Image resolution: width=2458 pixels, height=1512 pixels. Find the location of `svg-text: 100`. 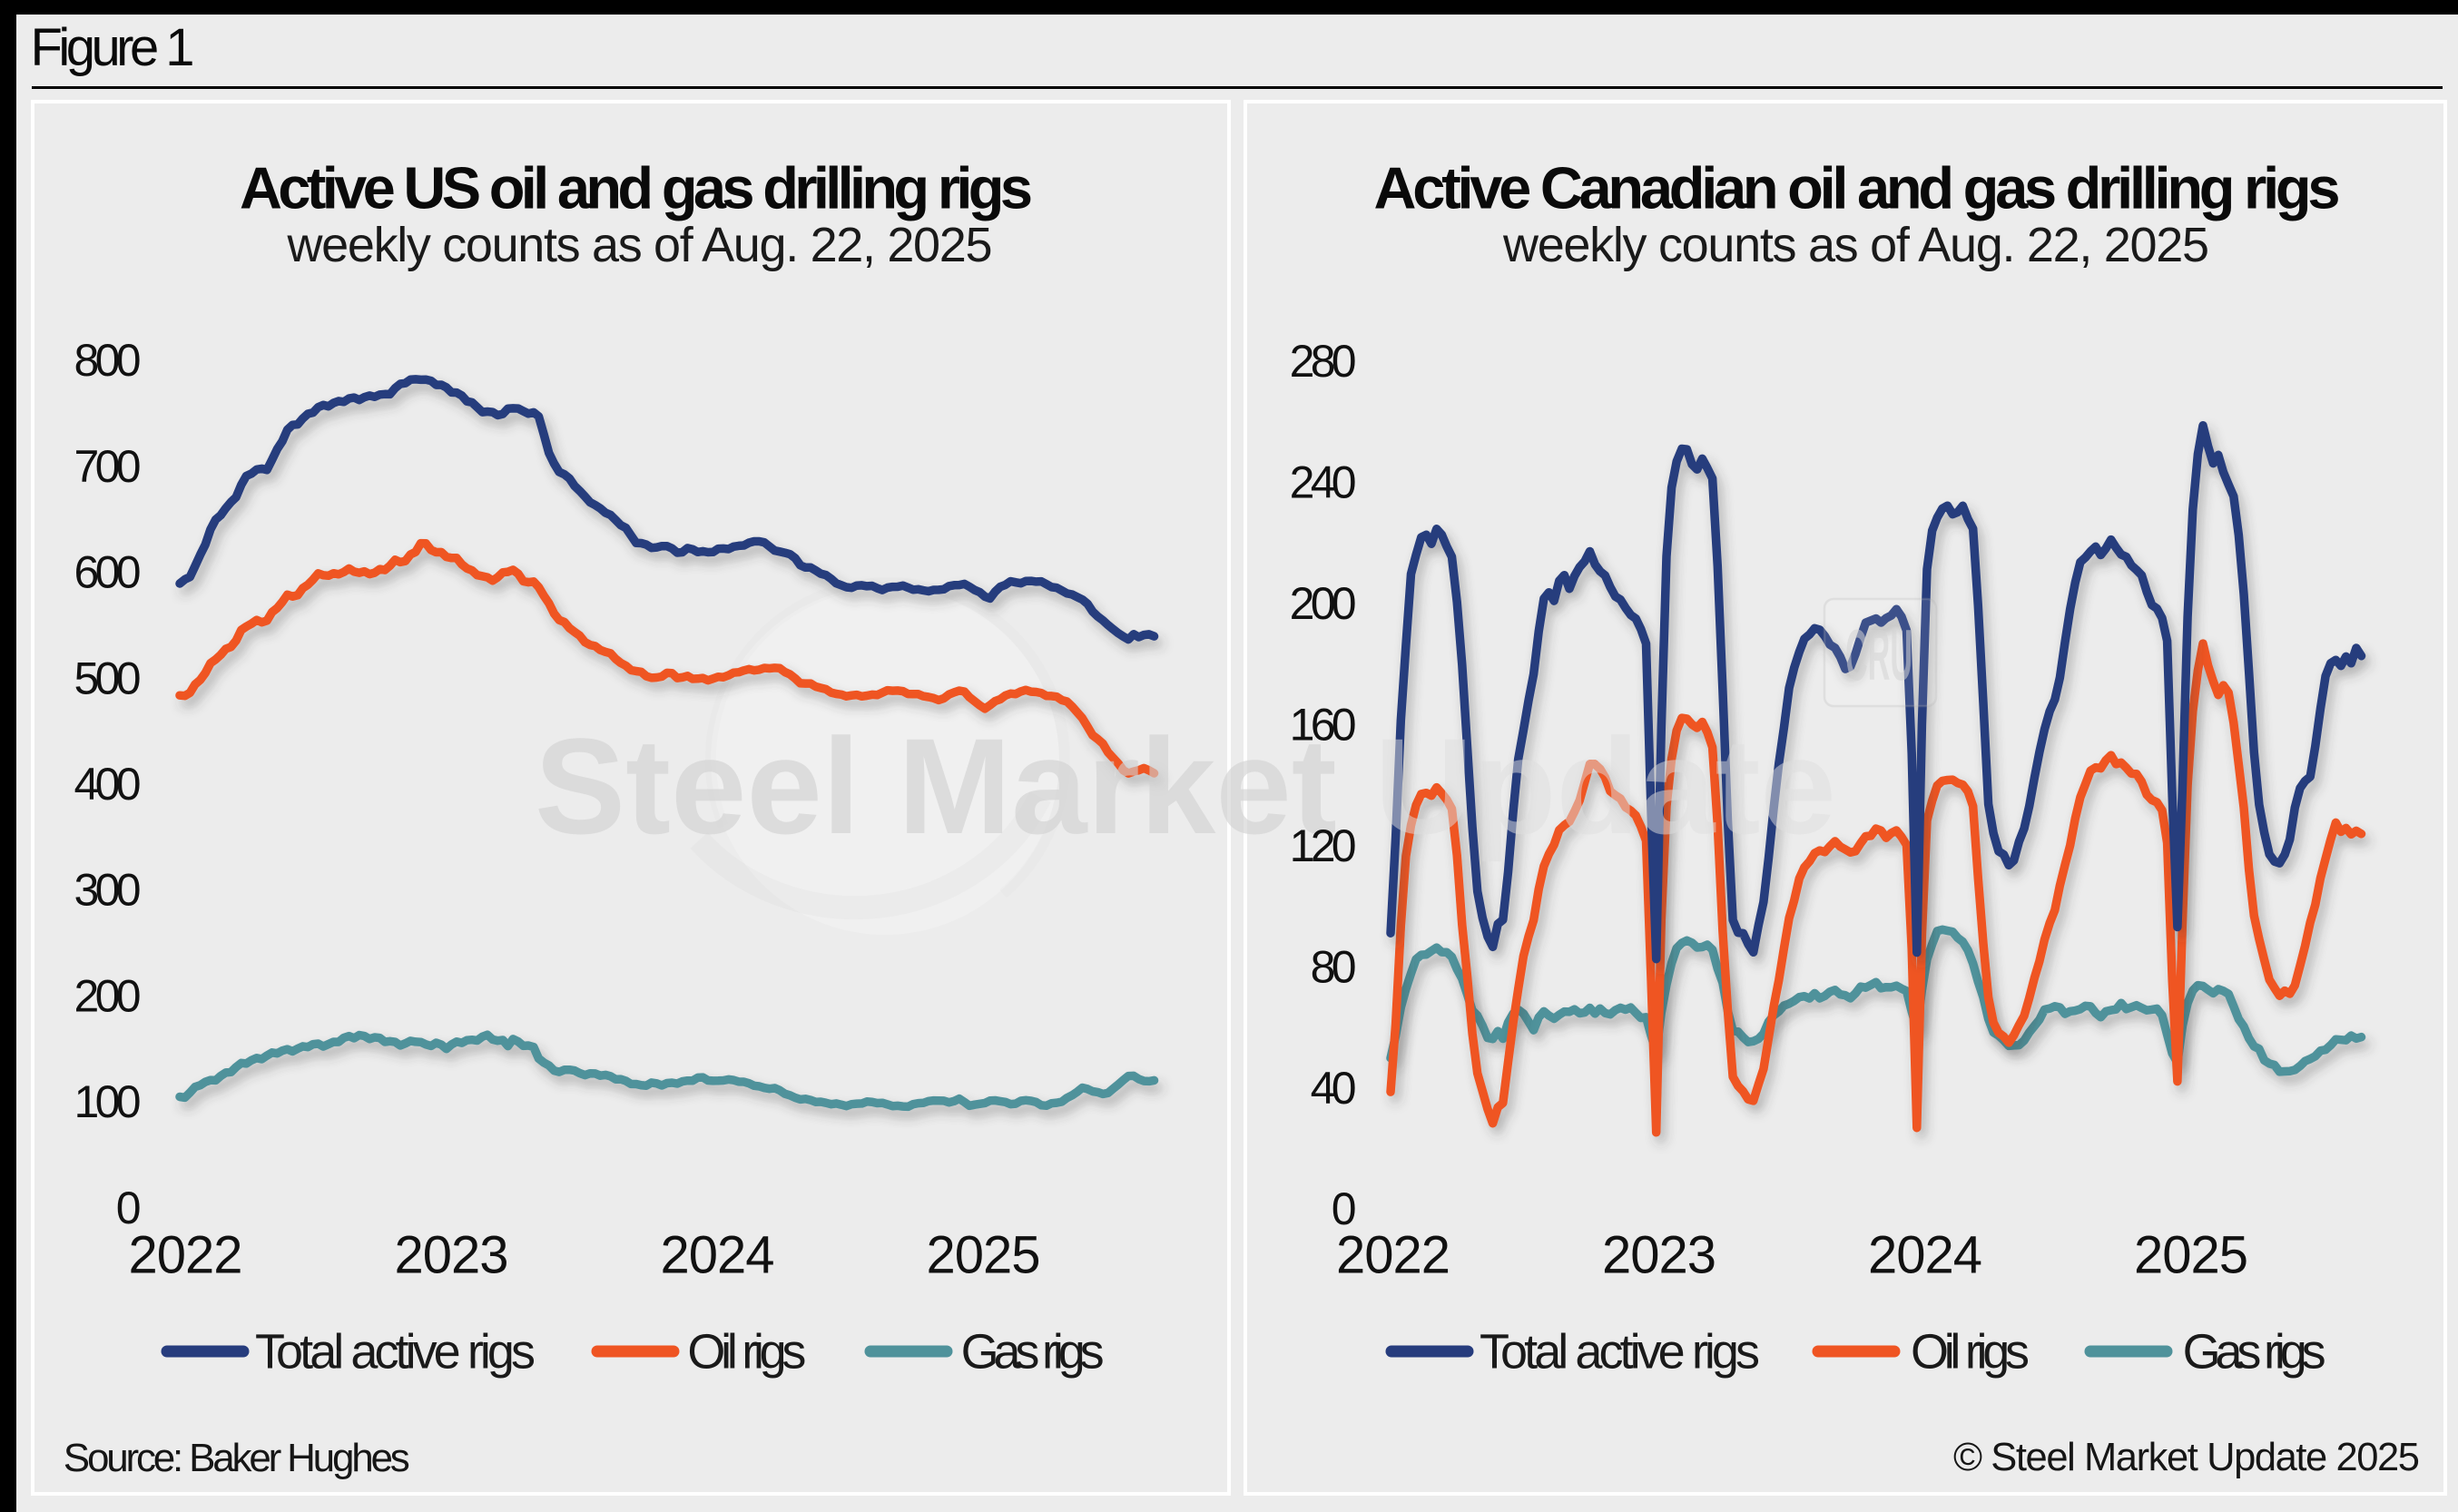

svg-text: 100 is located at coordinates (108, 1101).